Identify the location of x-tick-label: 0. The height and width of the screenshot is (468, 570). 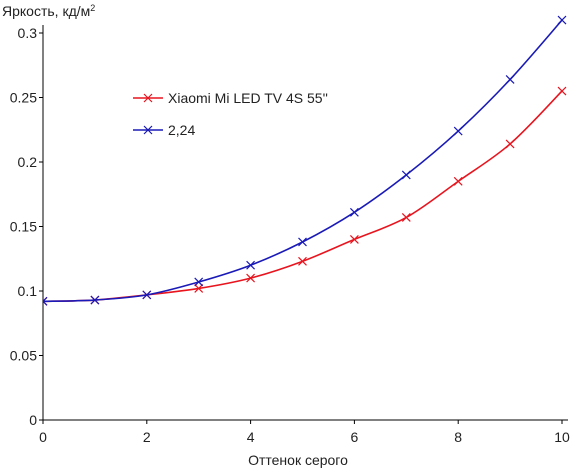
(43, 437).